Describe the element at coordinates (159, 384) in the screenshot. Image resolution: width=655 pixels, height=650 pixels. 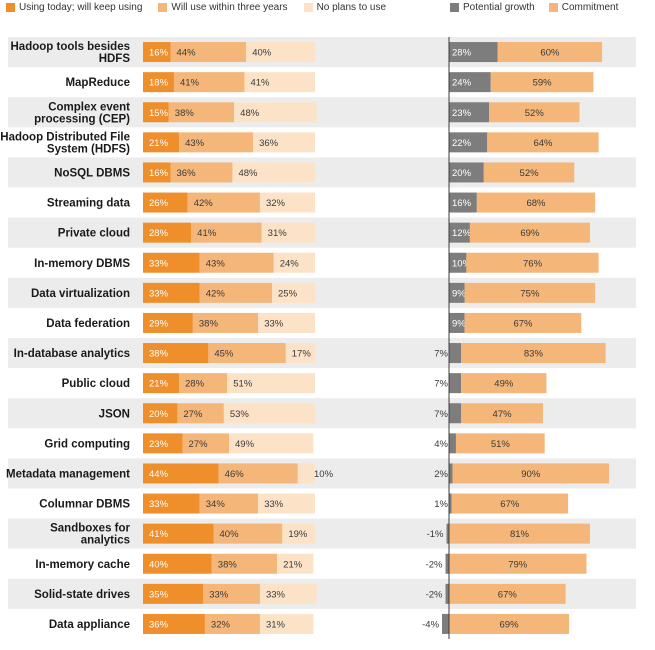
I see `bar-label-using-today-row-12: 21%` at that location.